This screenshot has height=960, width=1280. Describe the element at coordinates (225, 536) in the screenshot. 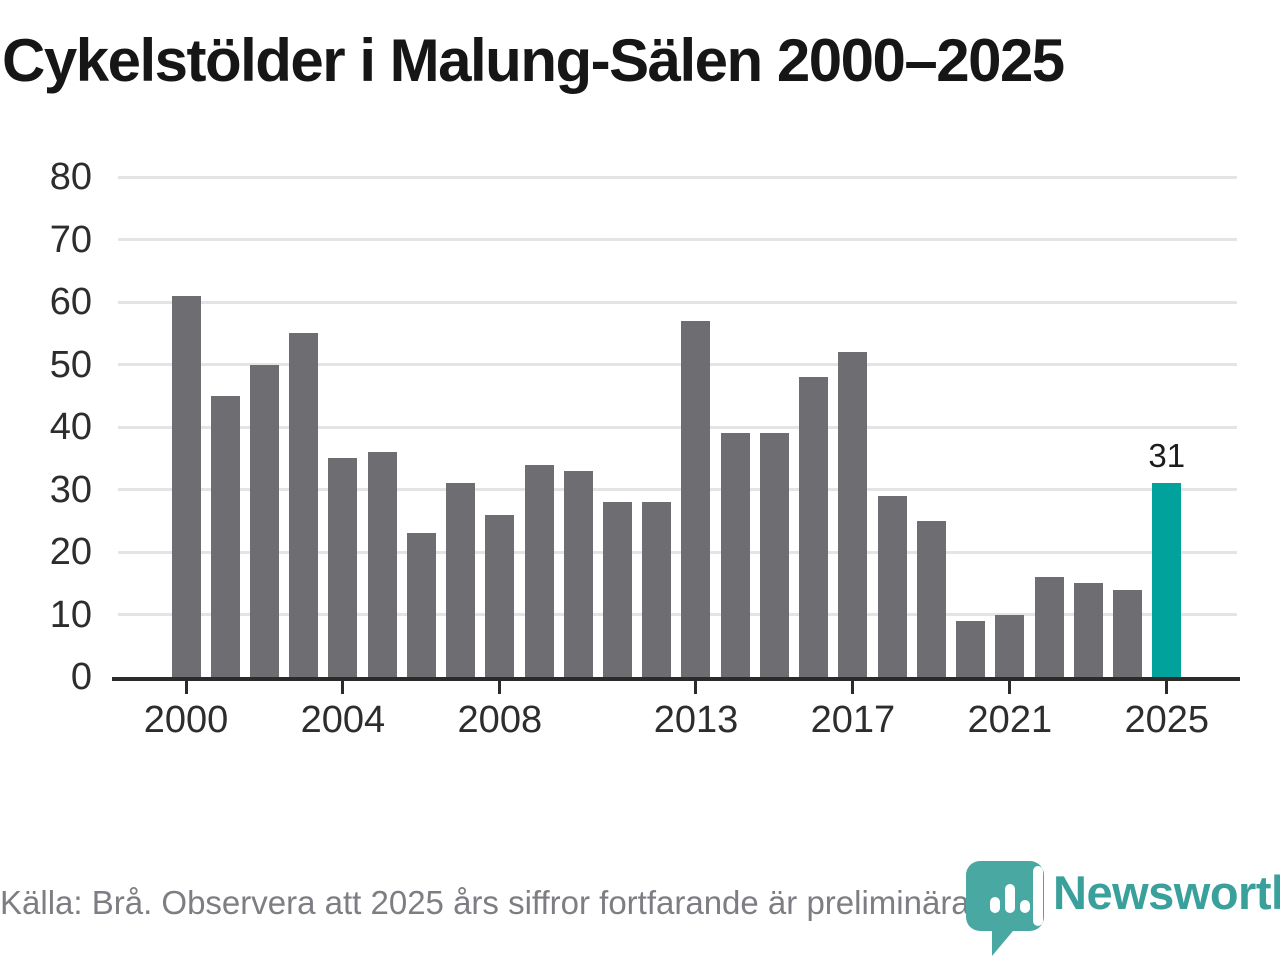

I see `bar-2001` at that location.